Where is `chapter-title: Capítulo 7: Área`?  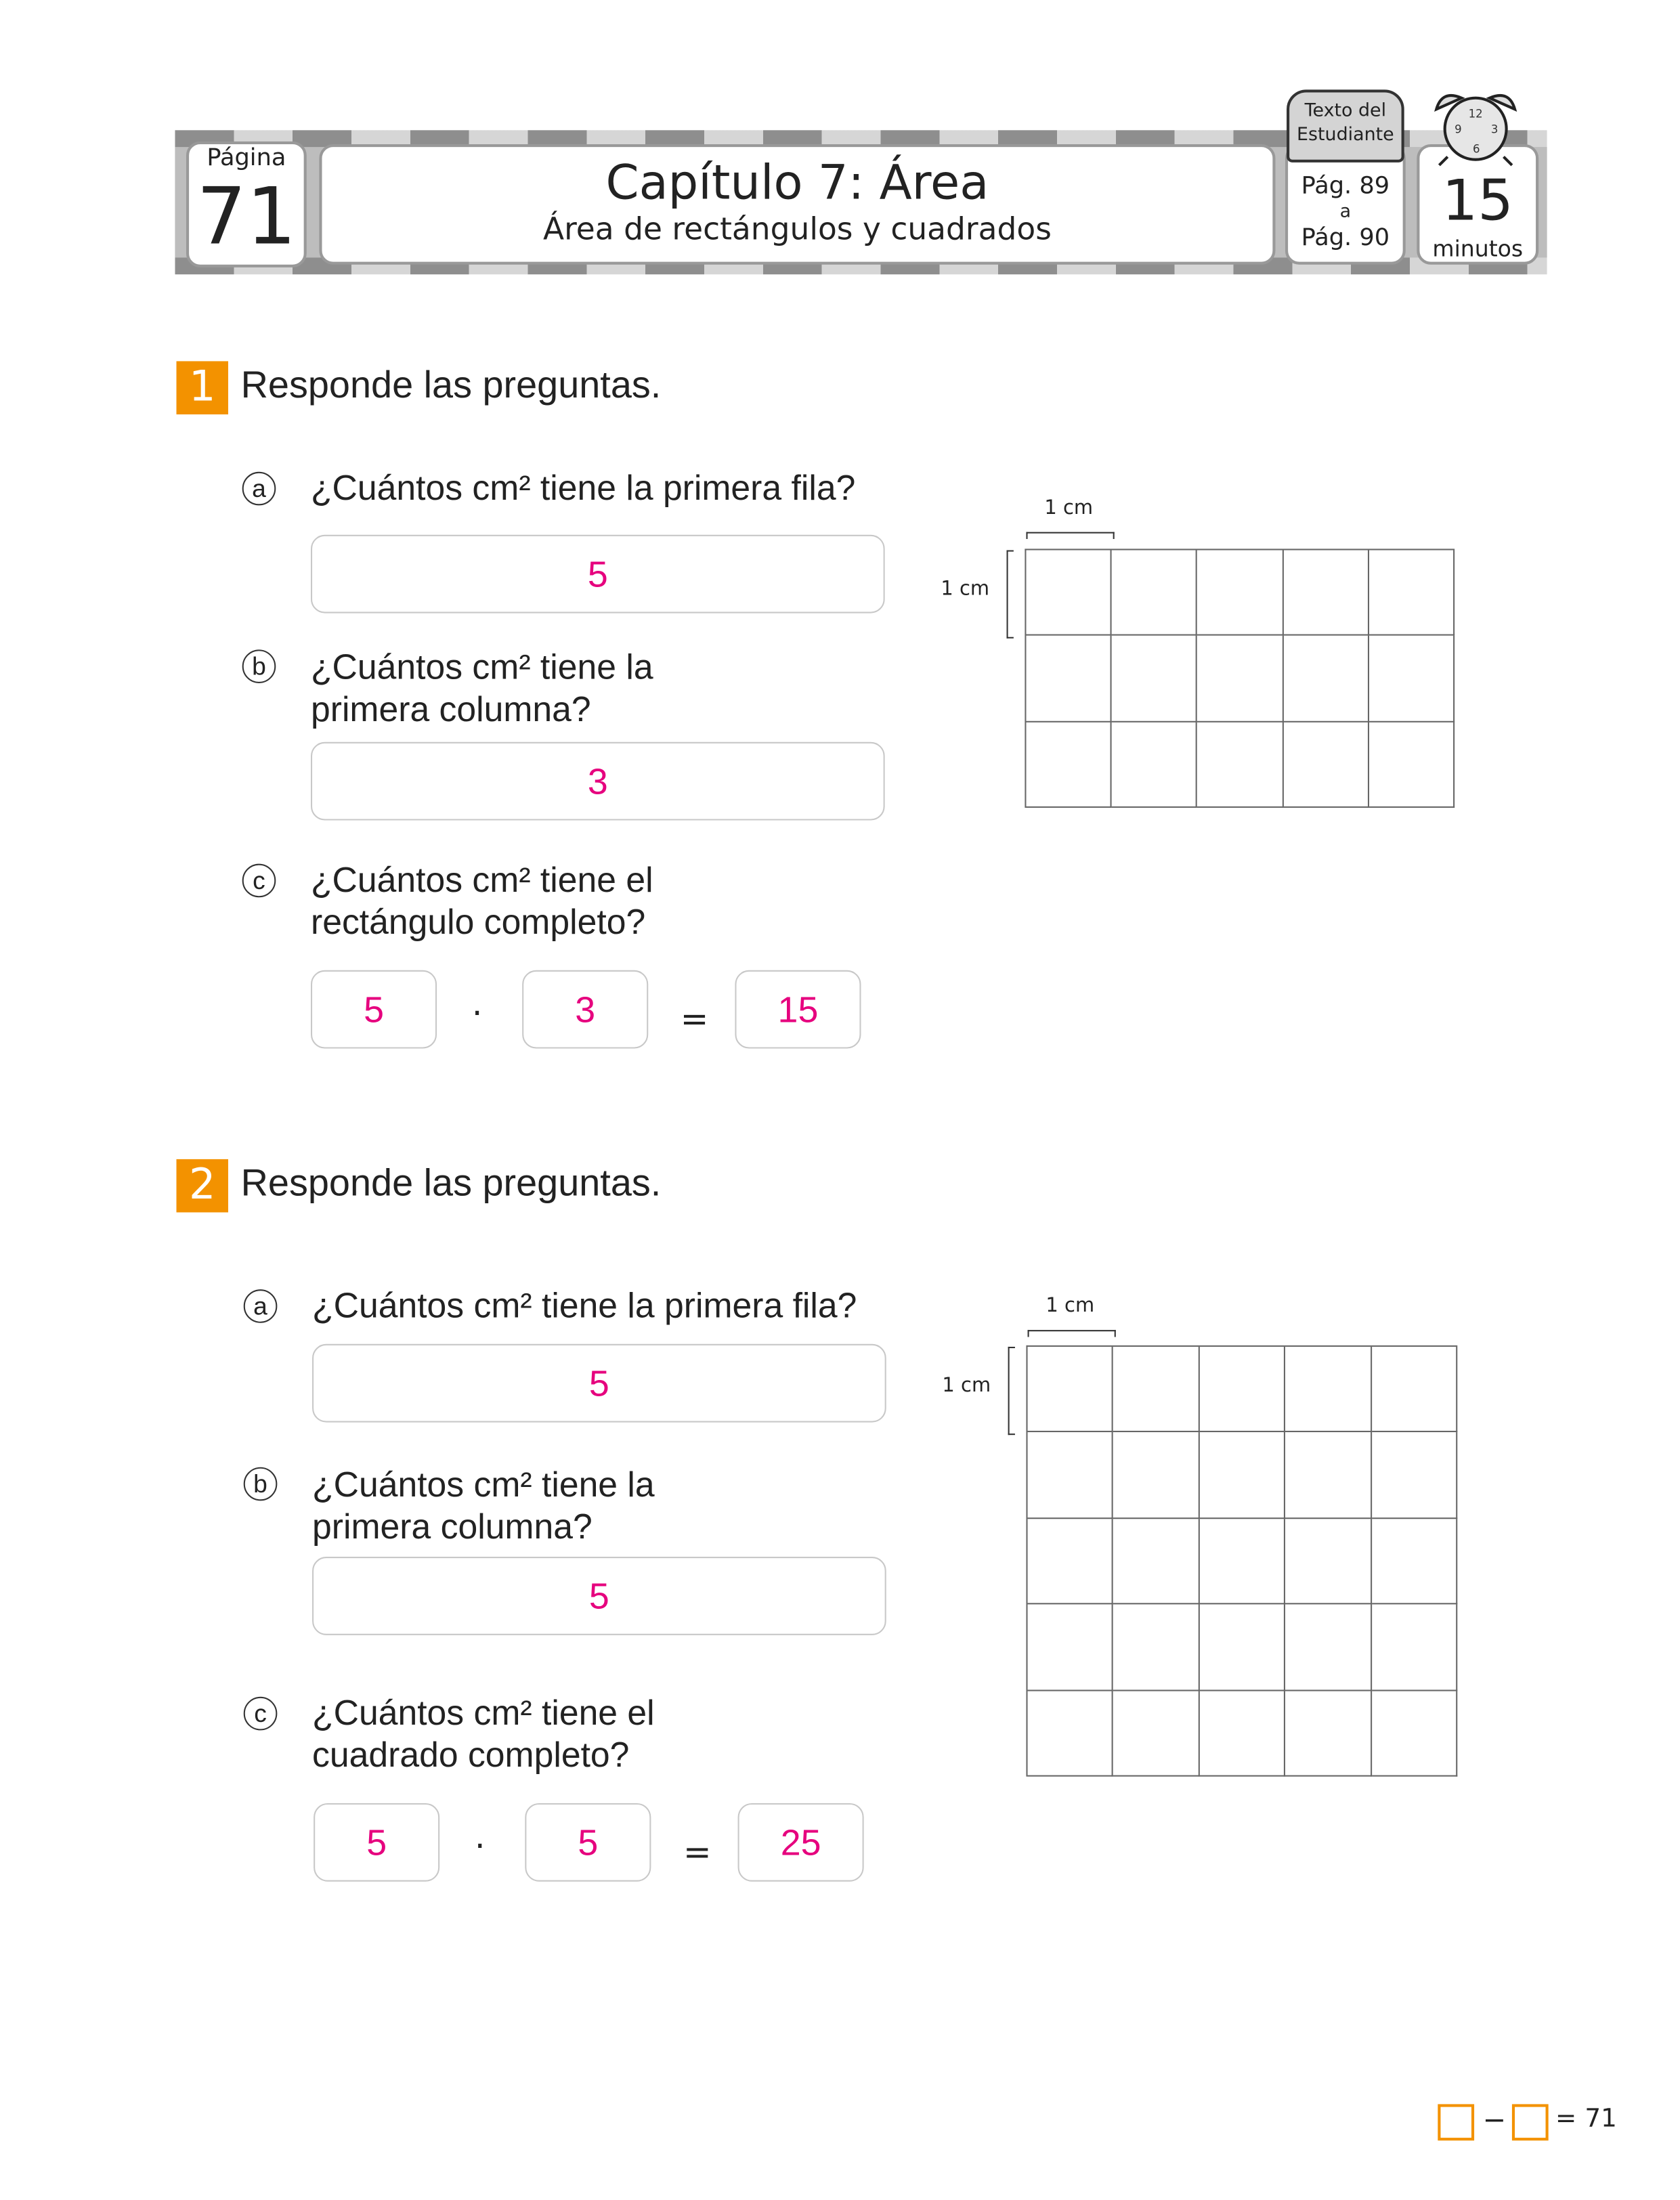
chapter-title: Capítulo 7: Área is located at coordinates (797, 183).